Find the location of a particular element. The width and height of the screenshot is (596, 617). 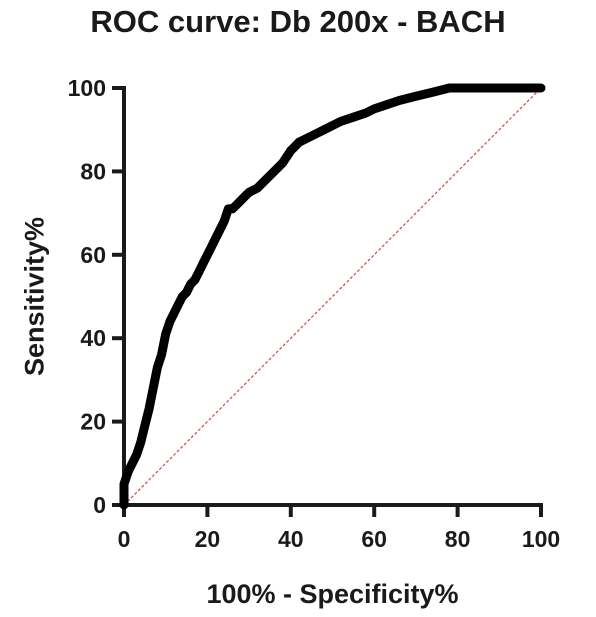

x-axis-title: 100% - Specificity% is located at coordinates (332, 594).